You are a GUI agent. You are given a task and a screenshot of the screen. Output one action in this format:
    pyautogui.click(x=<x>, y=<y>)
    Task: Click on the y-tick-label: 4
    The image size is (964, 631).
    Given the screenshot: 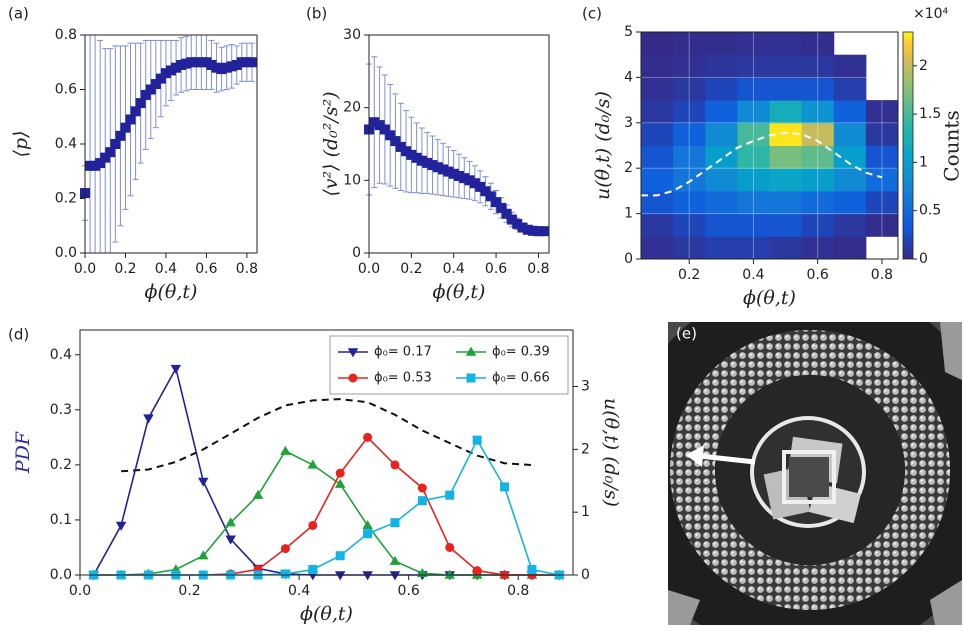 What is the action you would take?
    pyautogui.click(x=628, y=77)
    